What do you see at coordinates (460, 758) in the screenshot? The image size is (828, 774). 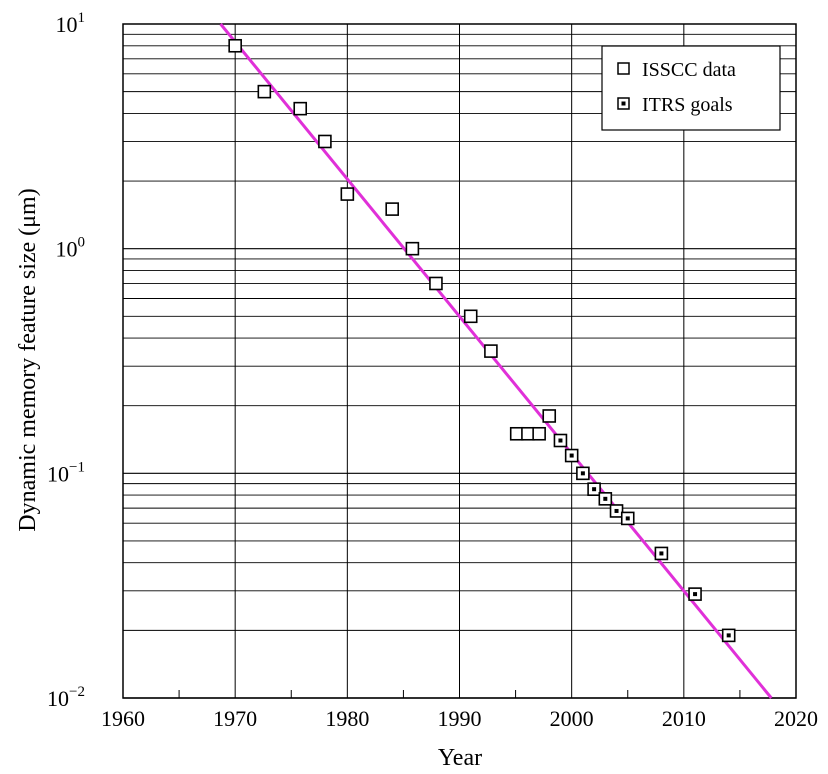 I see `x-axis-title: Year` at bounding box center [460, 758].